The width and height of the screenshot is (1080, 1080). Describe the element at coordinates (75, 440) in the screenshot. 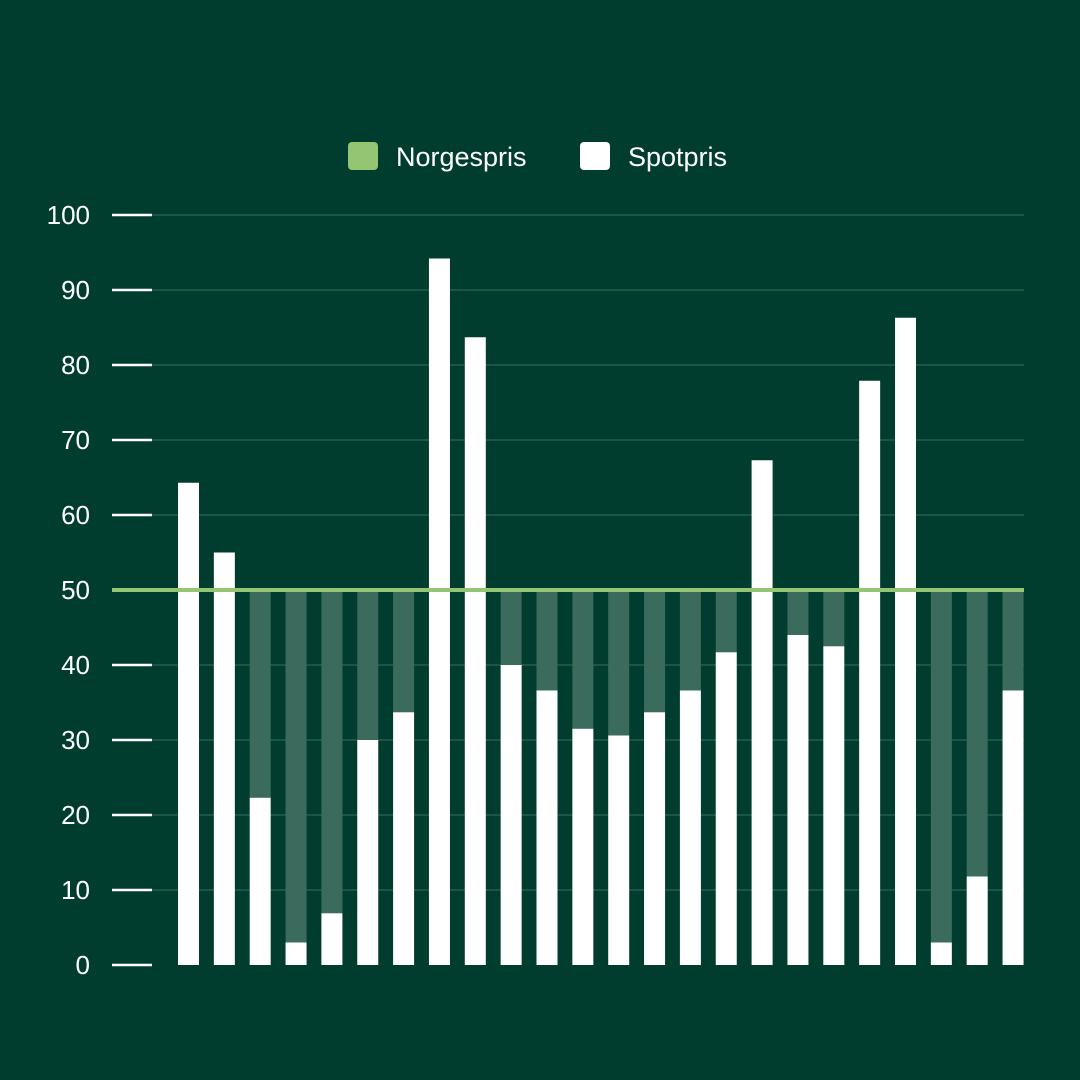

I see `y-tick-label-70: 70` at that location.